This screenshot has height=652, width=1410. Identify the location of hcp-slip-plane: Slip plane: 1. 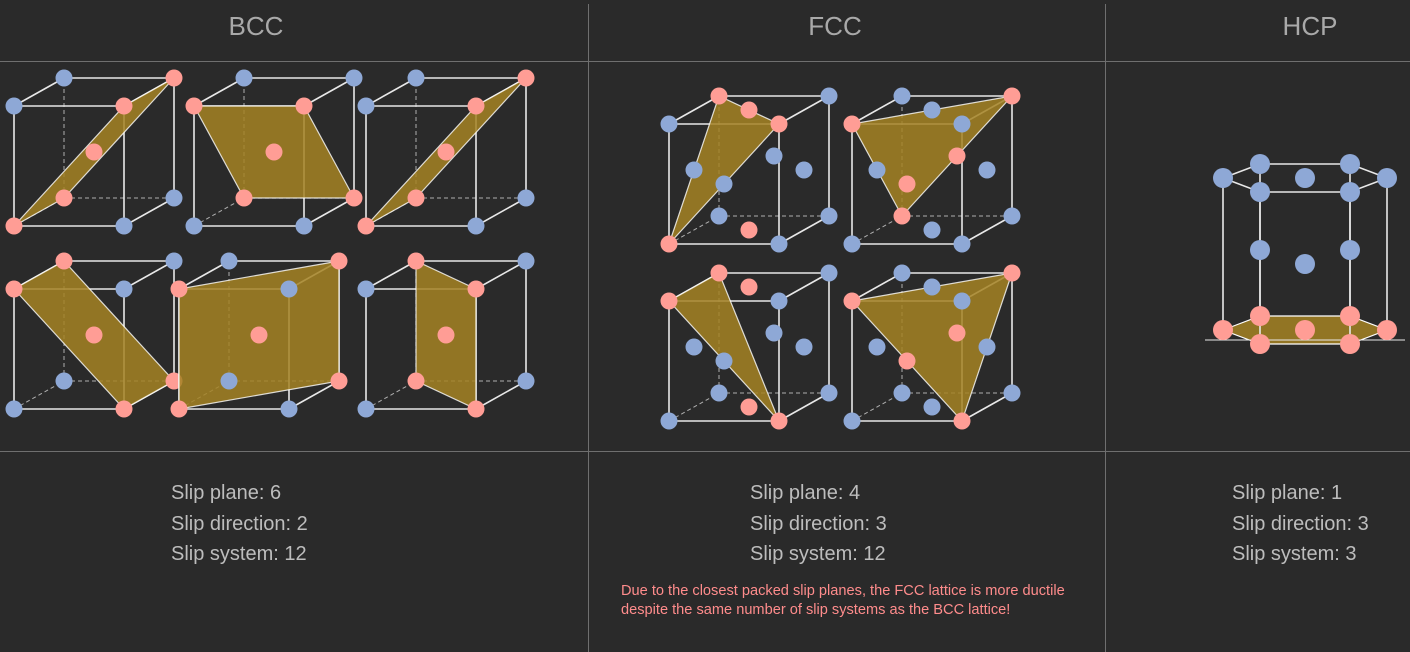
(1287, 493).